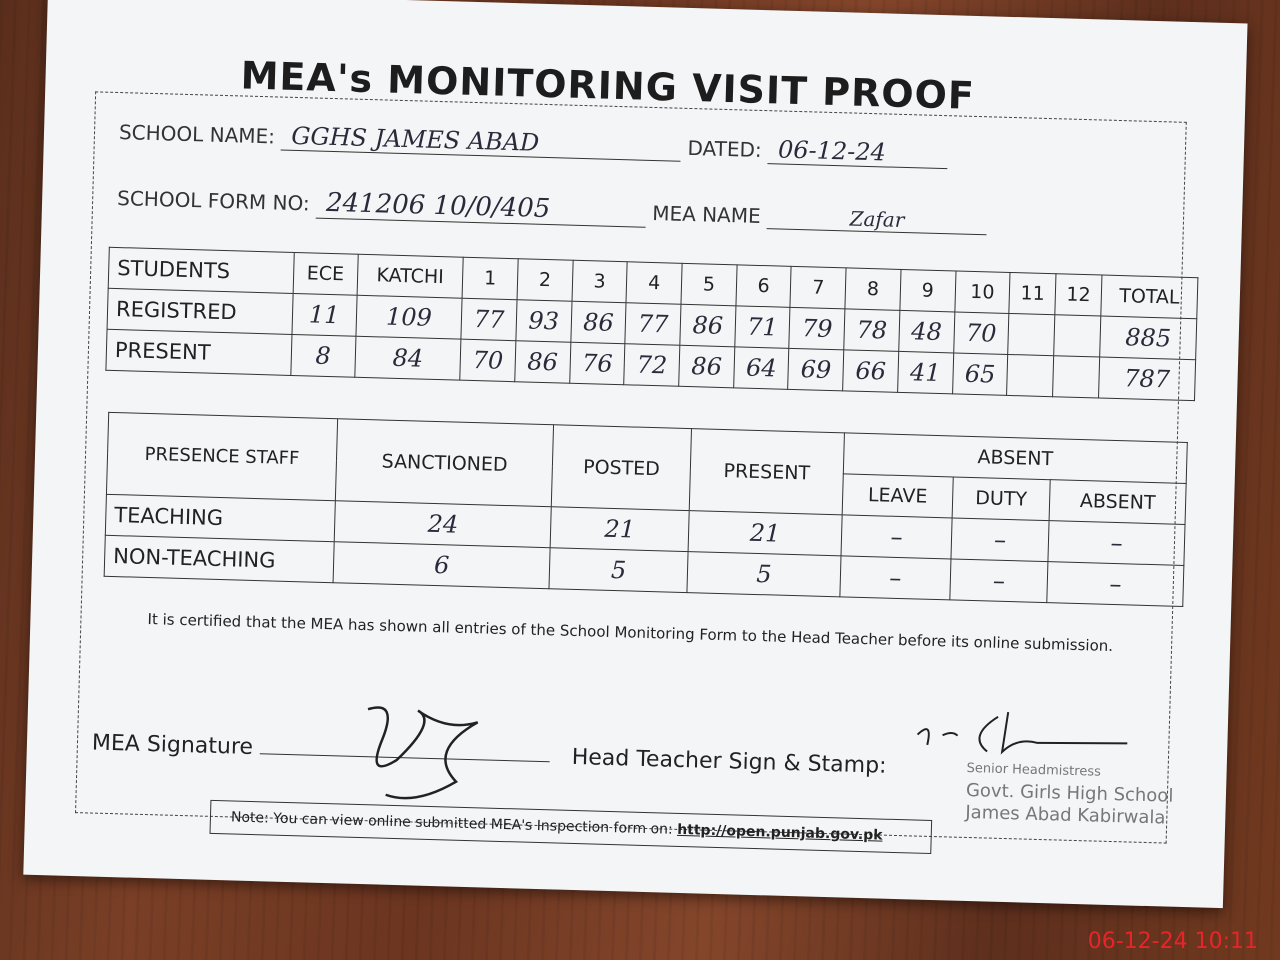 Image resolution: width=1280 pixels, height=960 pixels. What do you see at coordinates (442, 565) in the screenshot?
I see `staff-count-cell: 6` at bounding box center [442, 565].